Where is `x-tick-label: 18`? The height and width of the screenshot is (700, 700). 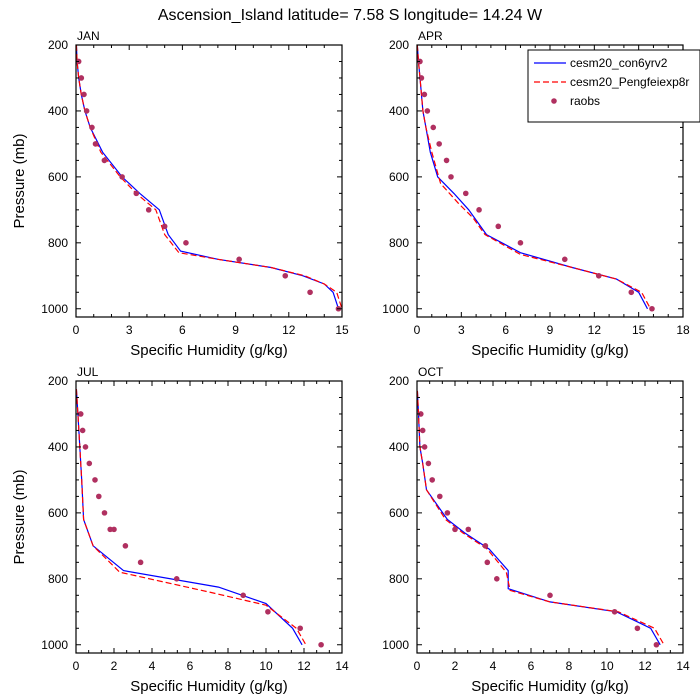 x-tick-label: 18 is located at coordinates (683, 330).